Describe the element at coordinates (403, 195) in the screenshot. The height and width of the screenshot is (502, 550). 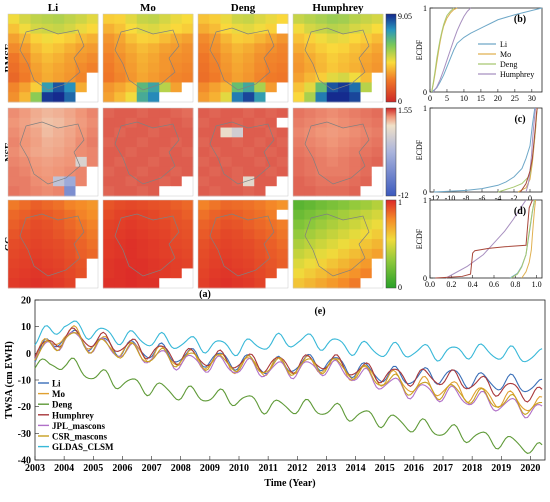
I see `colorbar-min-label: -12` at that location.